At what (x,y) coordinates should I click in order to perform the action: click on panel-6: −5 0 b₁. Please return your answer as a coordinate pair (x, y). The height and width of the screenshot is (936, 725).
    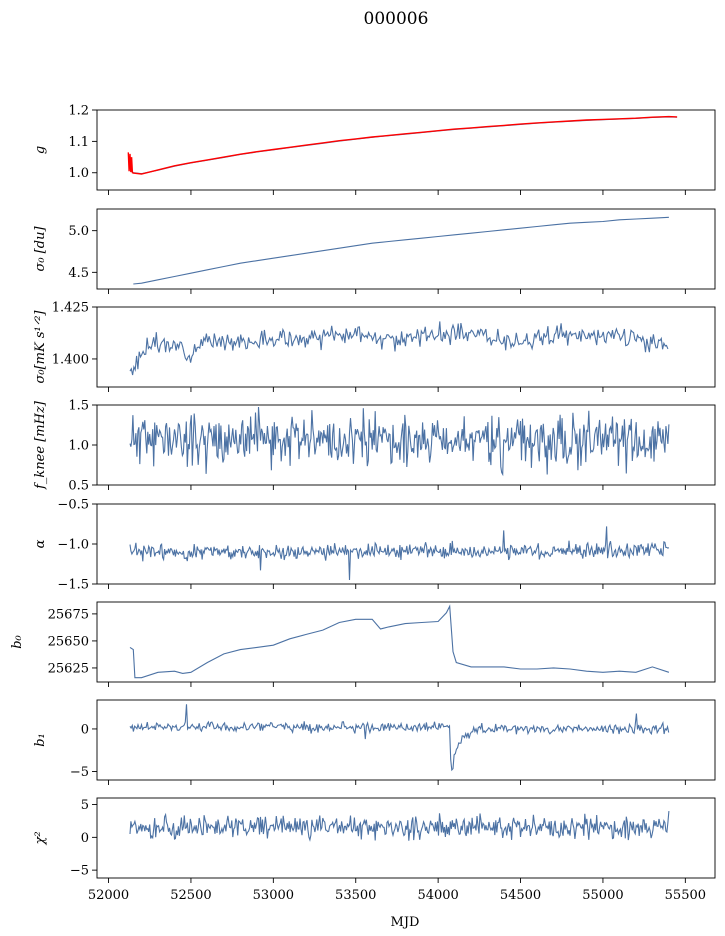
    Looking at the image, I should click on (374, 742).